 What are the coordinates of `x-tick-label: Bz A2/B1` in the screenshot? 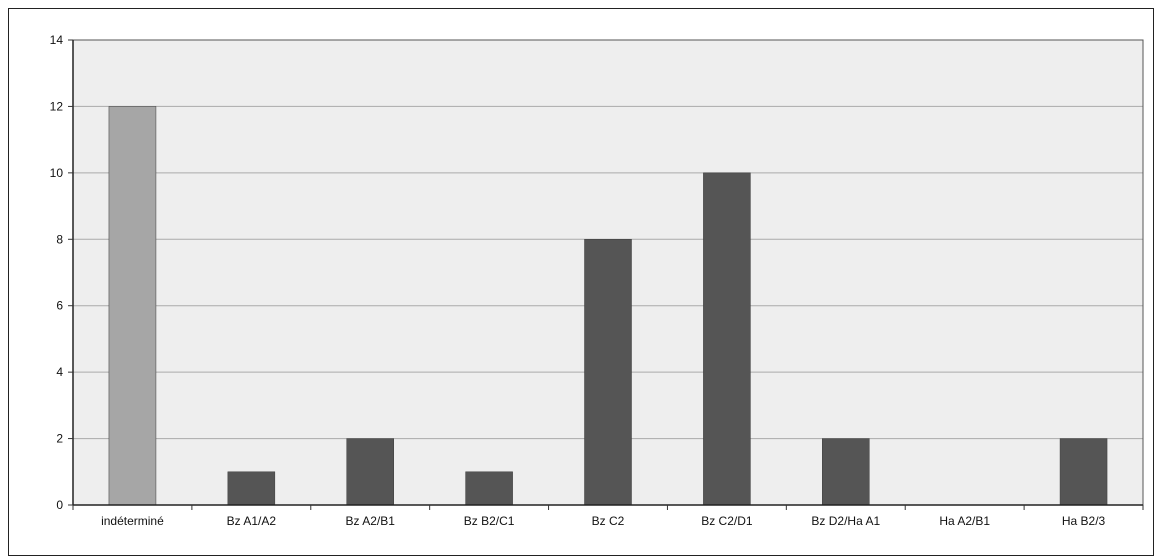 It's located at (371, 521).